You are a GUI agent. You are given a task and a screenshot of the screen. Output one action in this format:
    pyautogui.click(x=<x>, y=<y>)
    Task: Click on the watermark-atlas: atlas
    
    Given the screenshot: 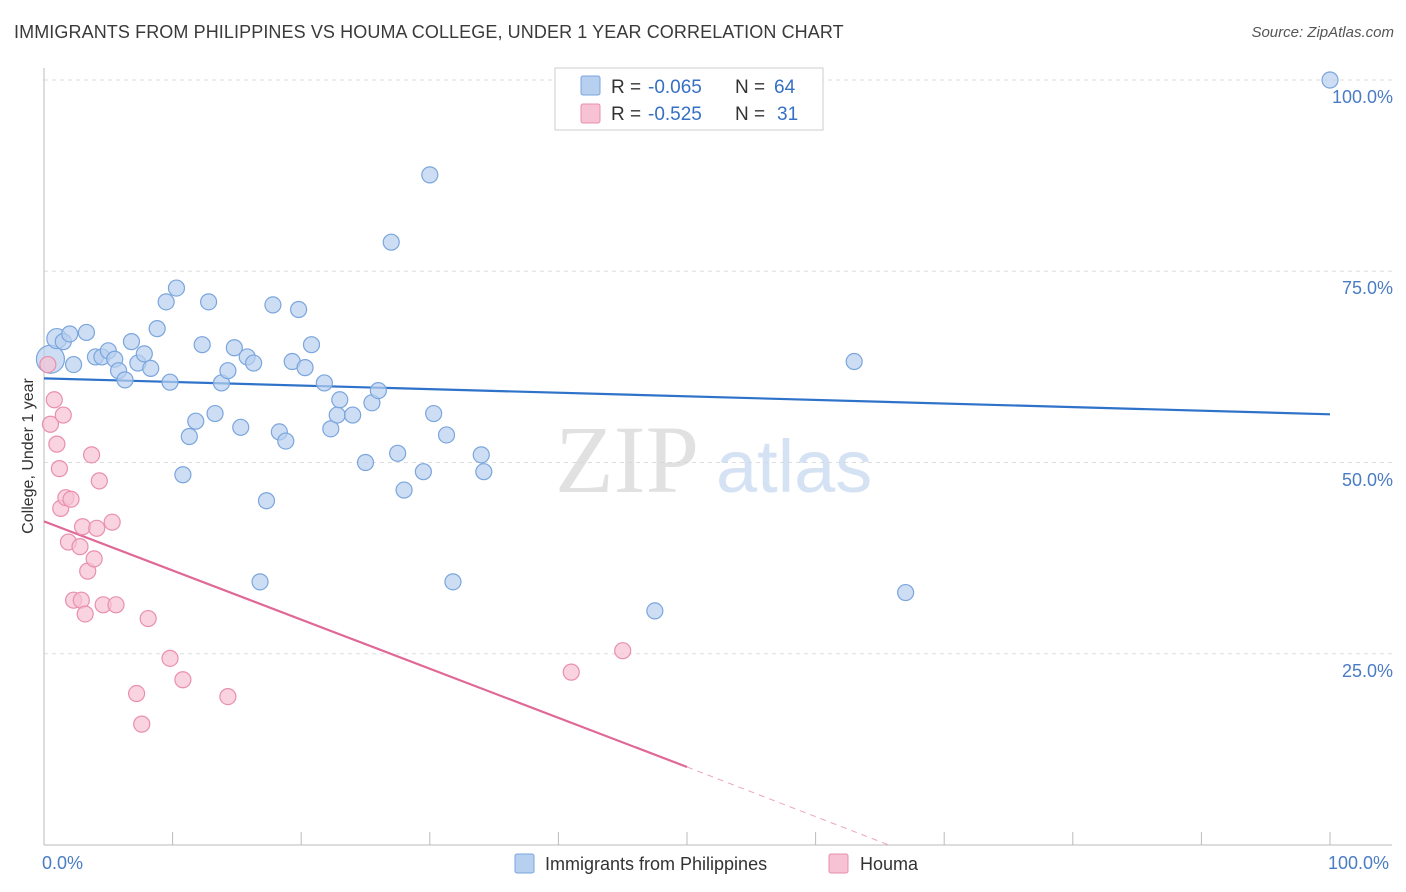 What is the action you would take?
    pyautogui.click(x=794, y=466)
    